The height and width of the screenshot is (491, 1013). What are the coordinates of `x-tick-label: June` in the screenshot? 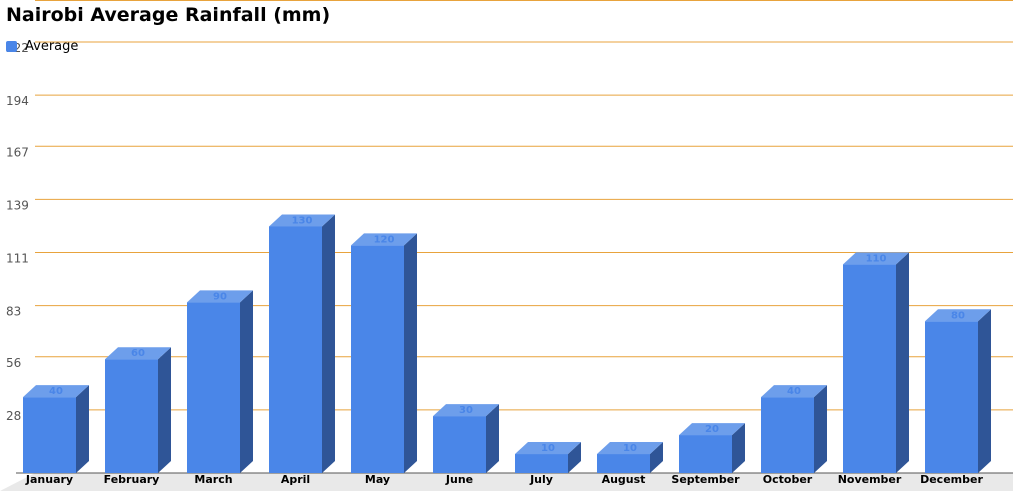 It's located at (459, 479).